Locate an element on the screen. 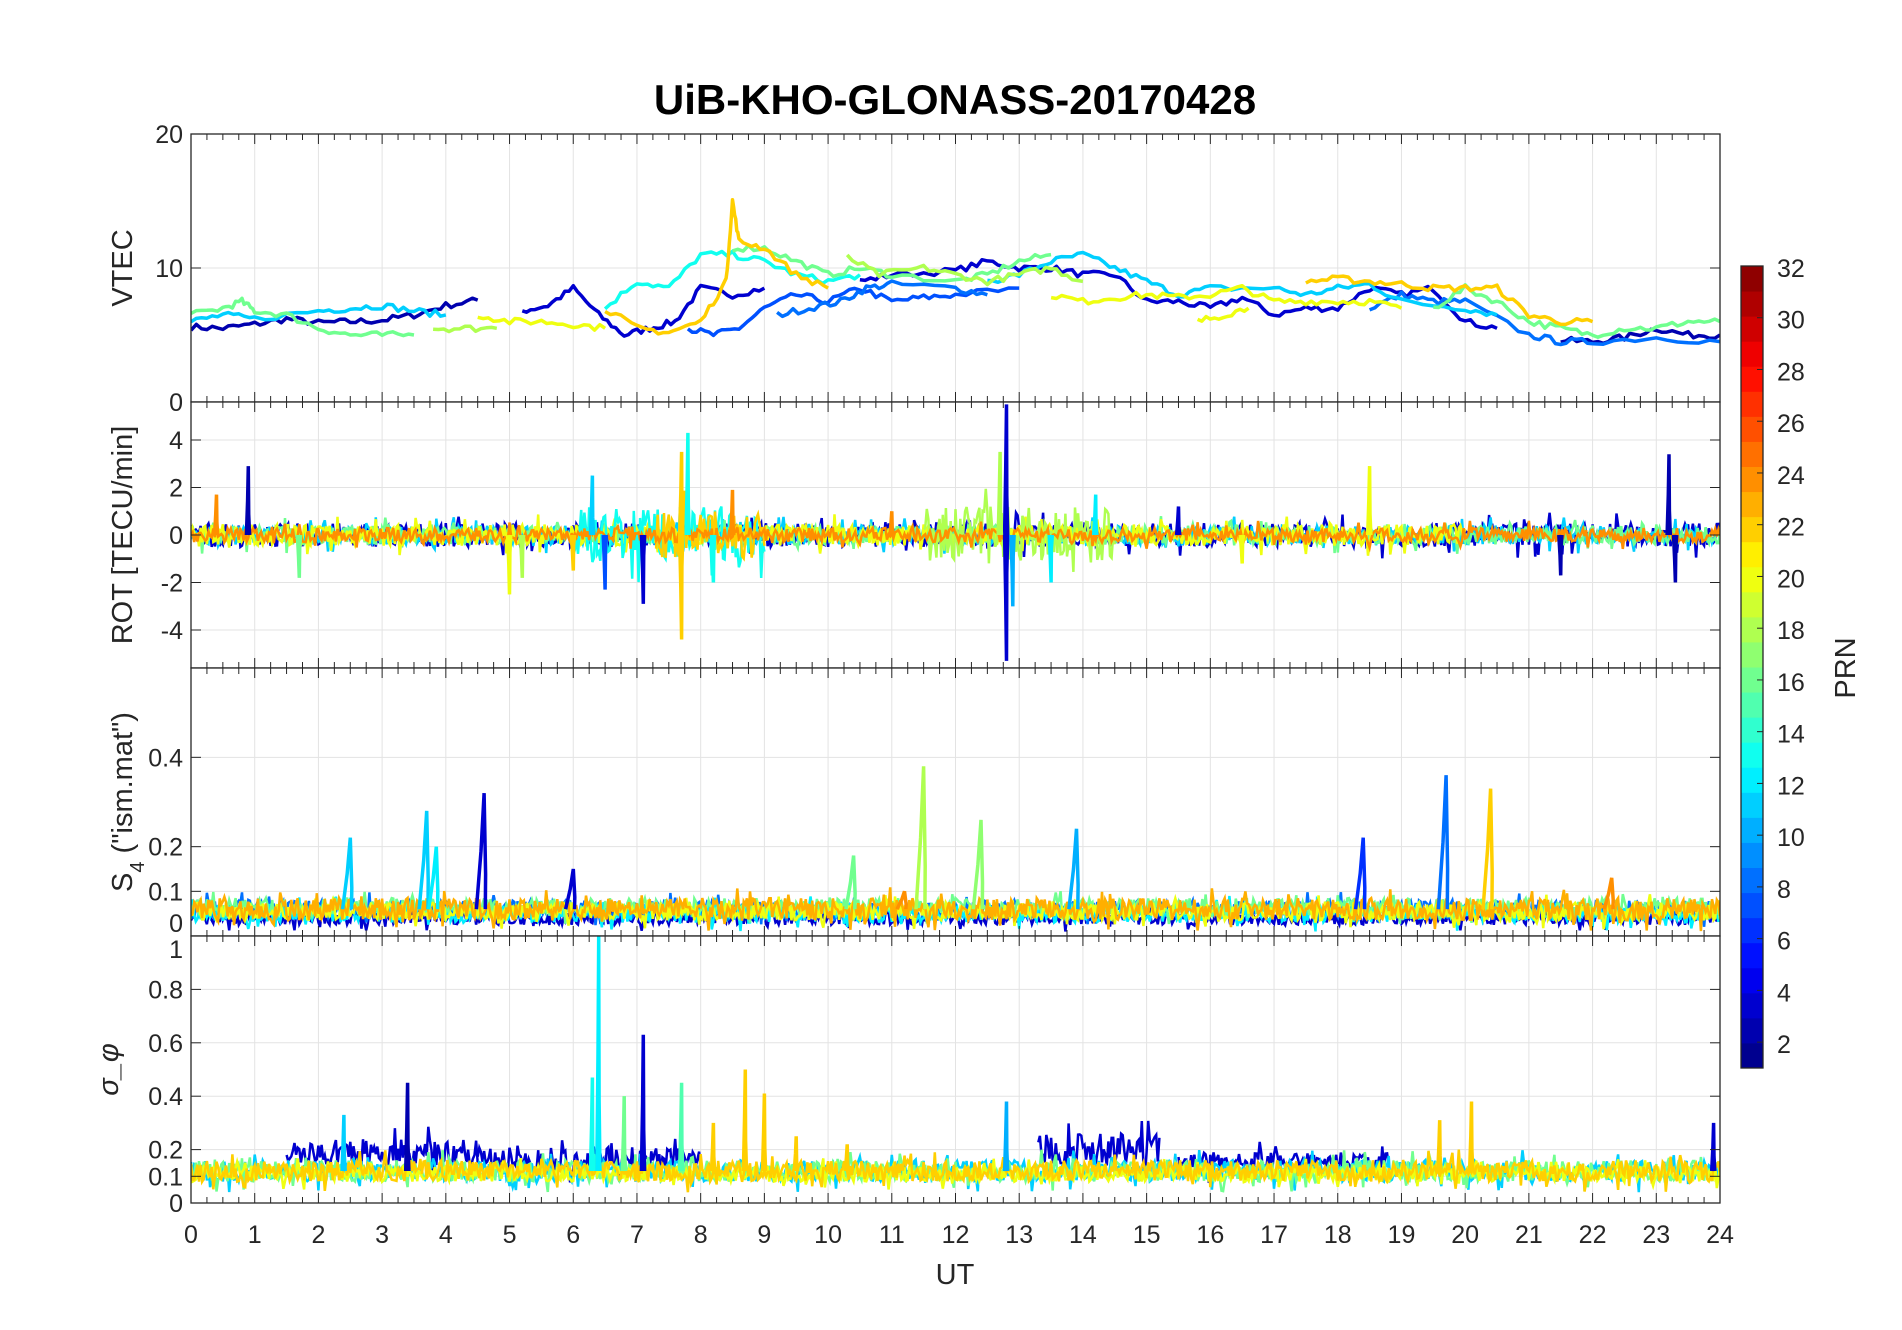 This screenshot has height=1330, width=1902. colorbar-tick-label: 28 is located at coordinates (1791, 372).